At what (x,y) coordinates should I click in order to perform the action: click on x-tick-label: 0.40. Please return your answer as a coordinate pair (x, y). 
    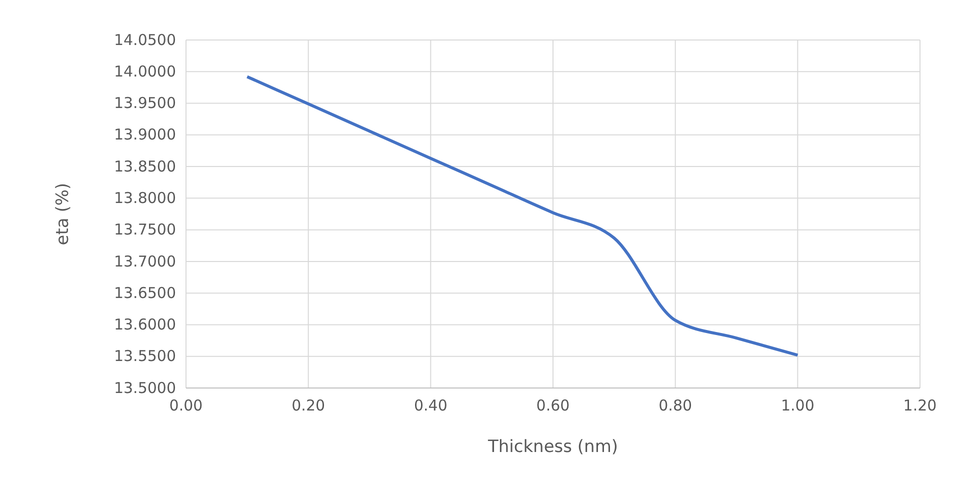
    Looking at the image, I should click on (431, 405).